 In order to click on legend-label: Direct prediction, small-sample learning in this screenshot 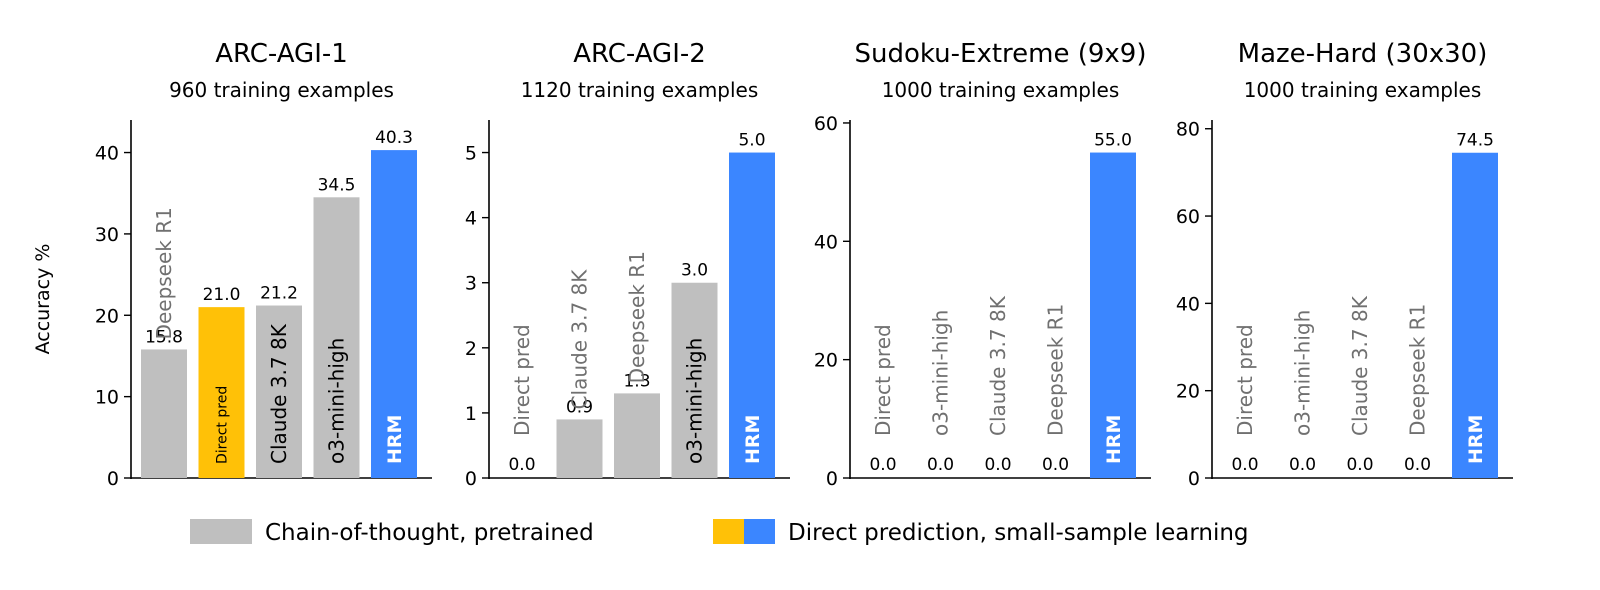, I will do `click(1018, 533)`.